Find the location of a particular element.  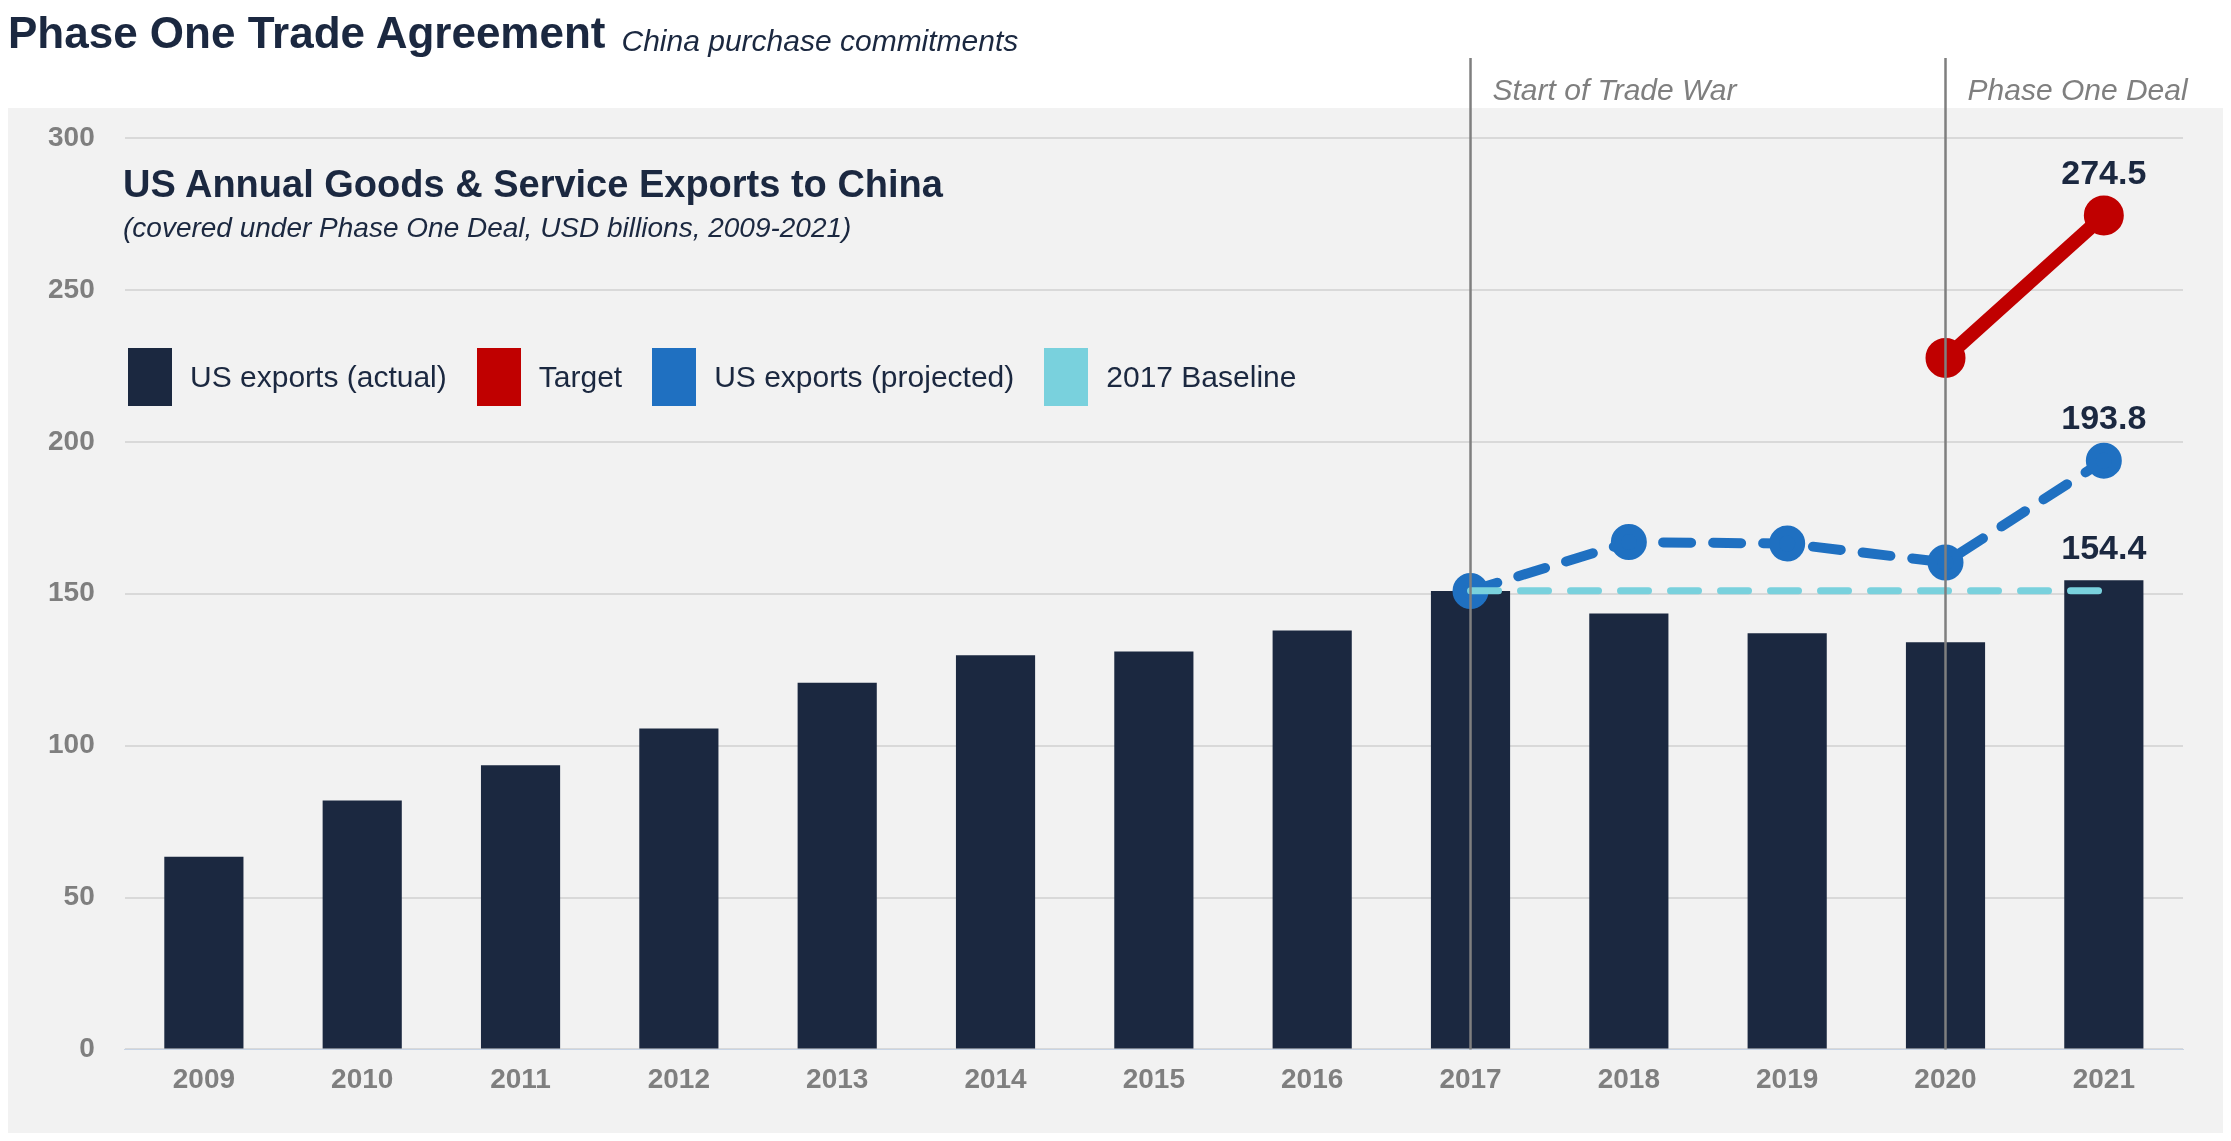

y-tick-label: 50 is located at coordinates (79, 896).